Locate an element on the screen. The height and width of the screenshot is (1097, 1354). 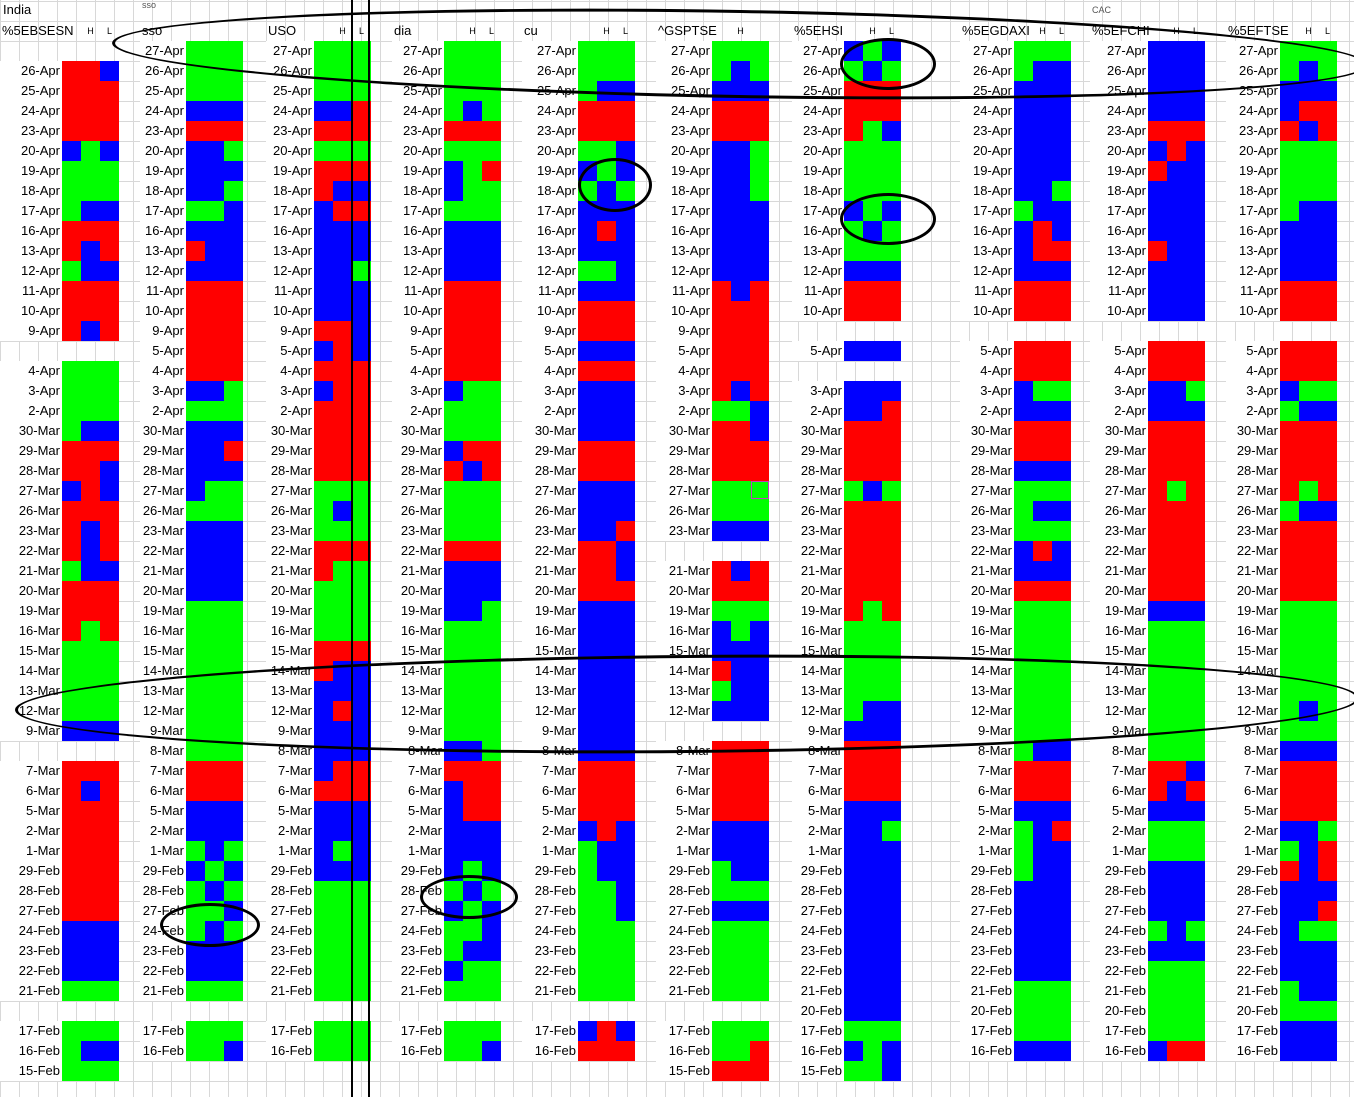
date-cell: 23-Apr is located at coordinates (1253, 131).